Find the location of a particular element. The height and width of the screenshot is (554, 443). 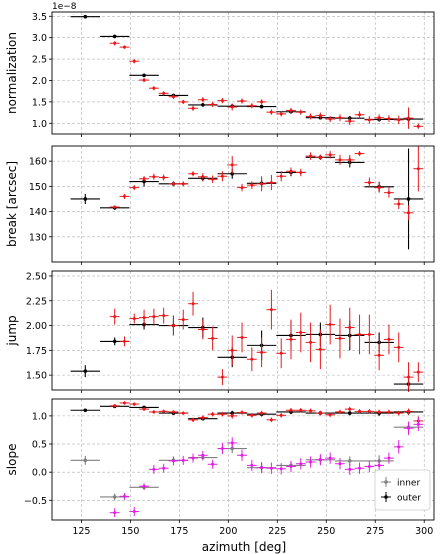

legend-entry: outer is located at coordinates (401, 498).